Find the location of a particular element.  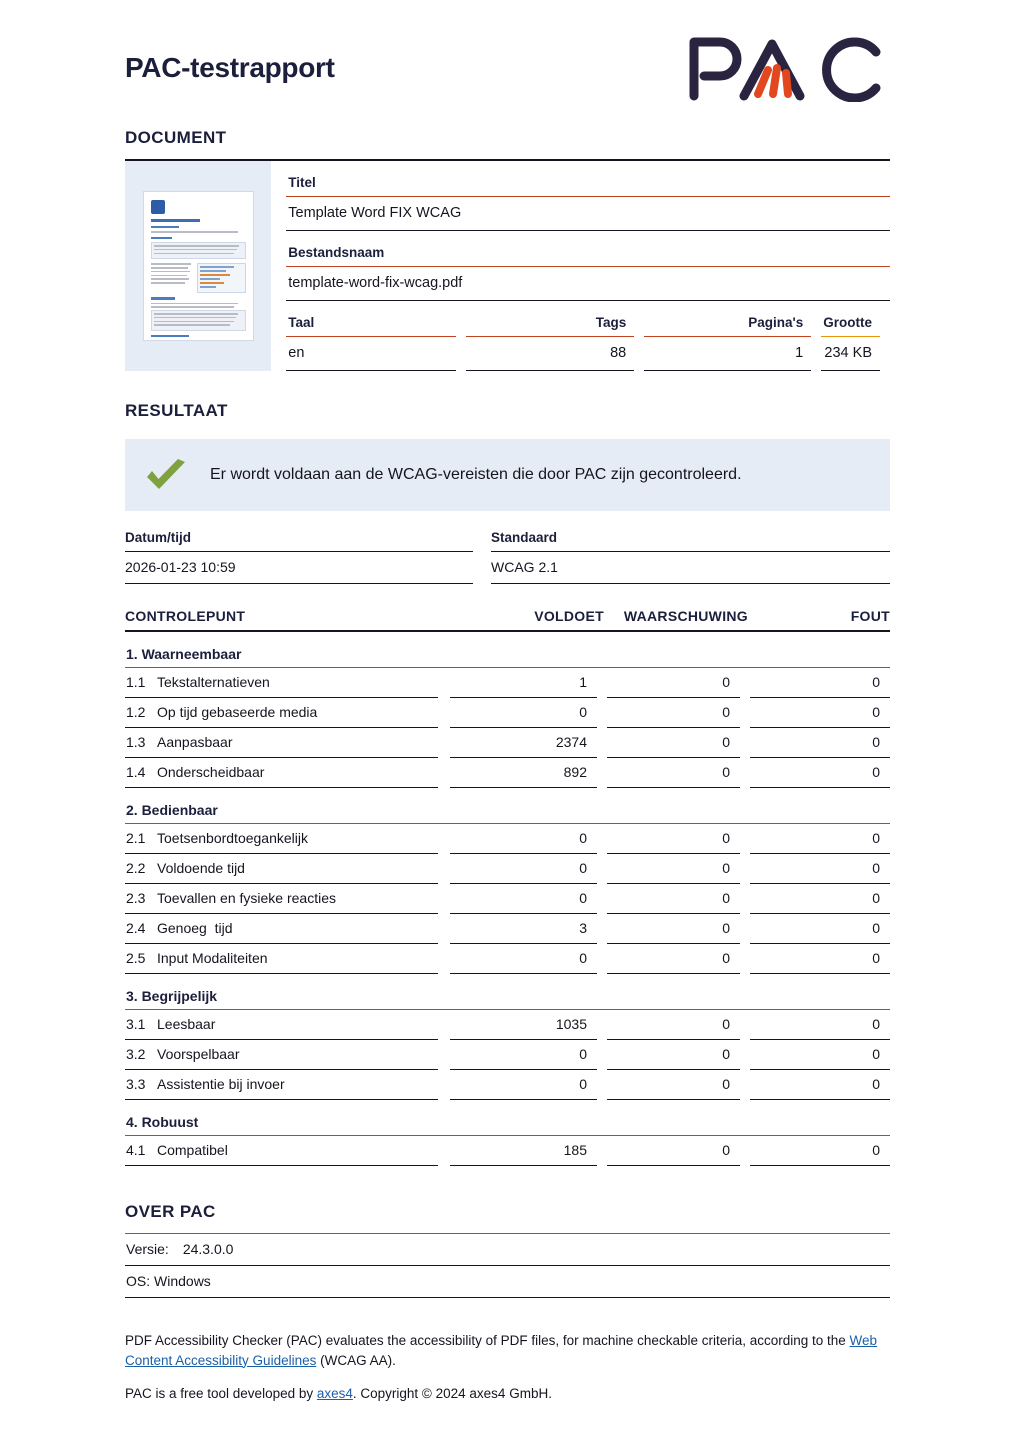

table-row: 2.1 Toetsenbordtoegankelijk 0 0 0 is located at coordinates (507, 839).